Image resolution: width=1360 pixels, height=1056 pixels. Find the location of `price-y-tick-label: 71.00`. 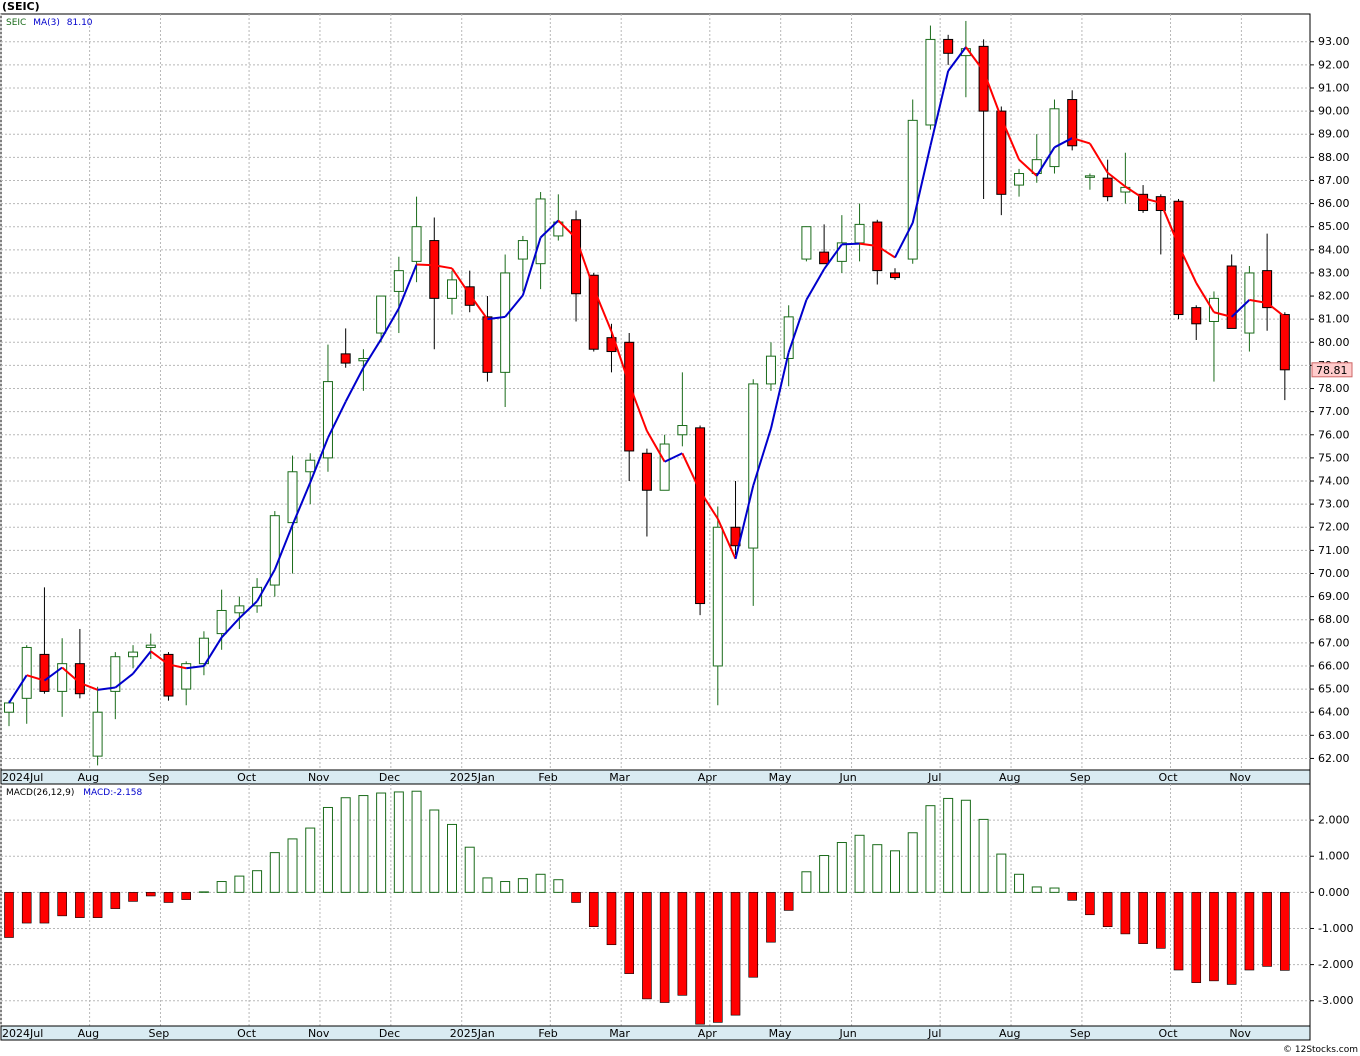

price-y-tick-label: 71.00 is located at coordinates (1334, 550).